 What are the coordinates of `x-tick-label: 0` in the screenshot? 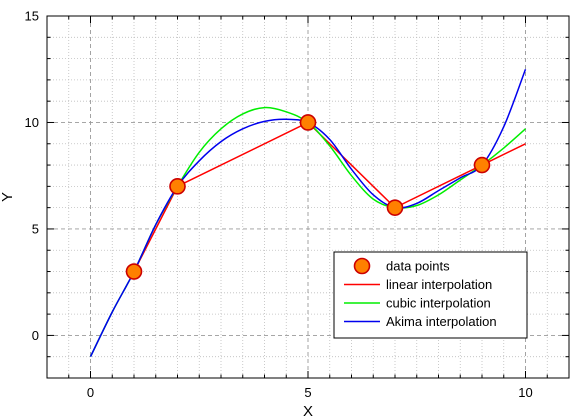 It's located at (90, 392).